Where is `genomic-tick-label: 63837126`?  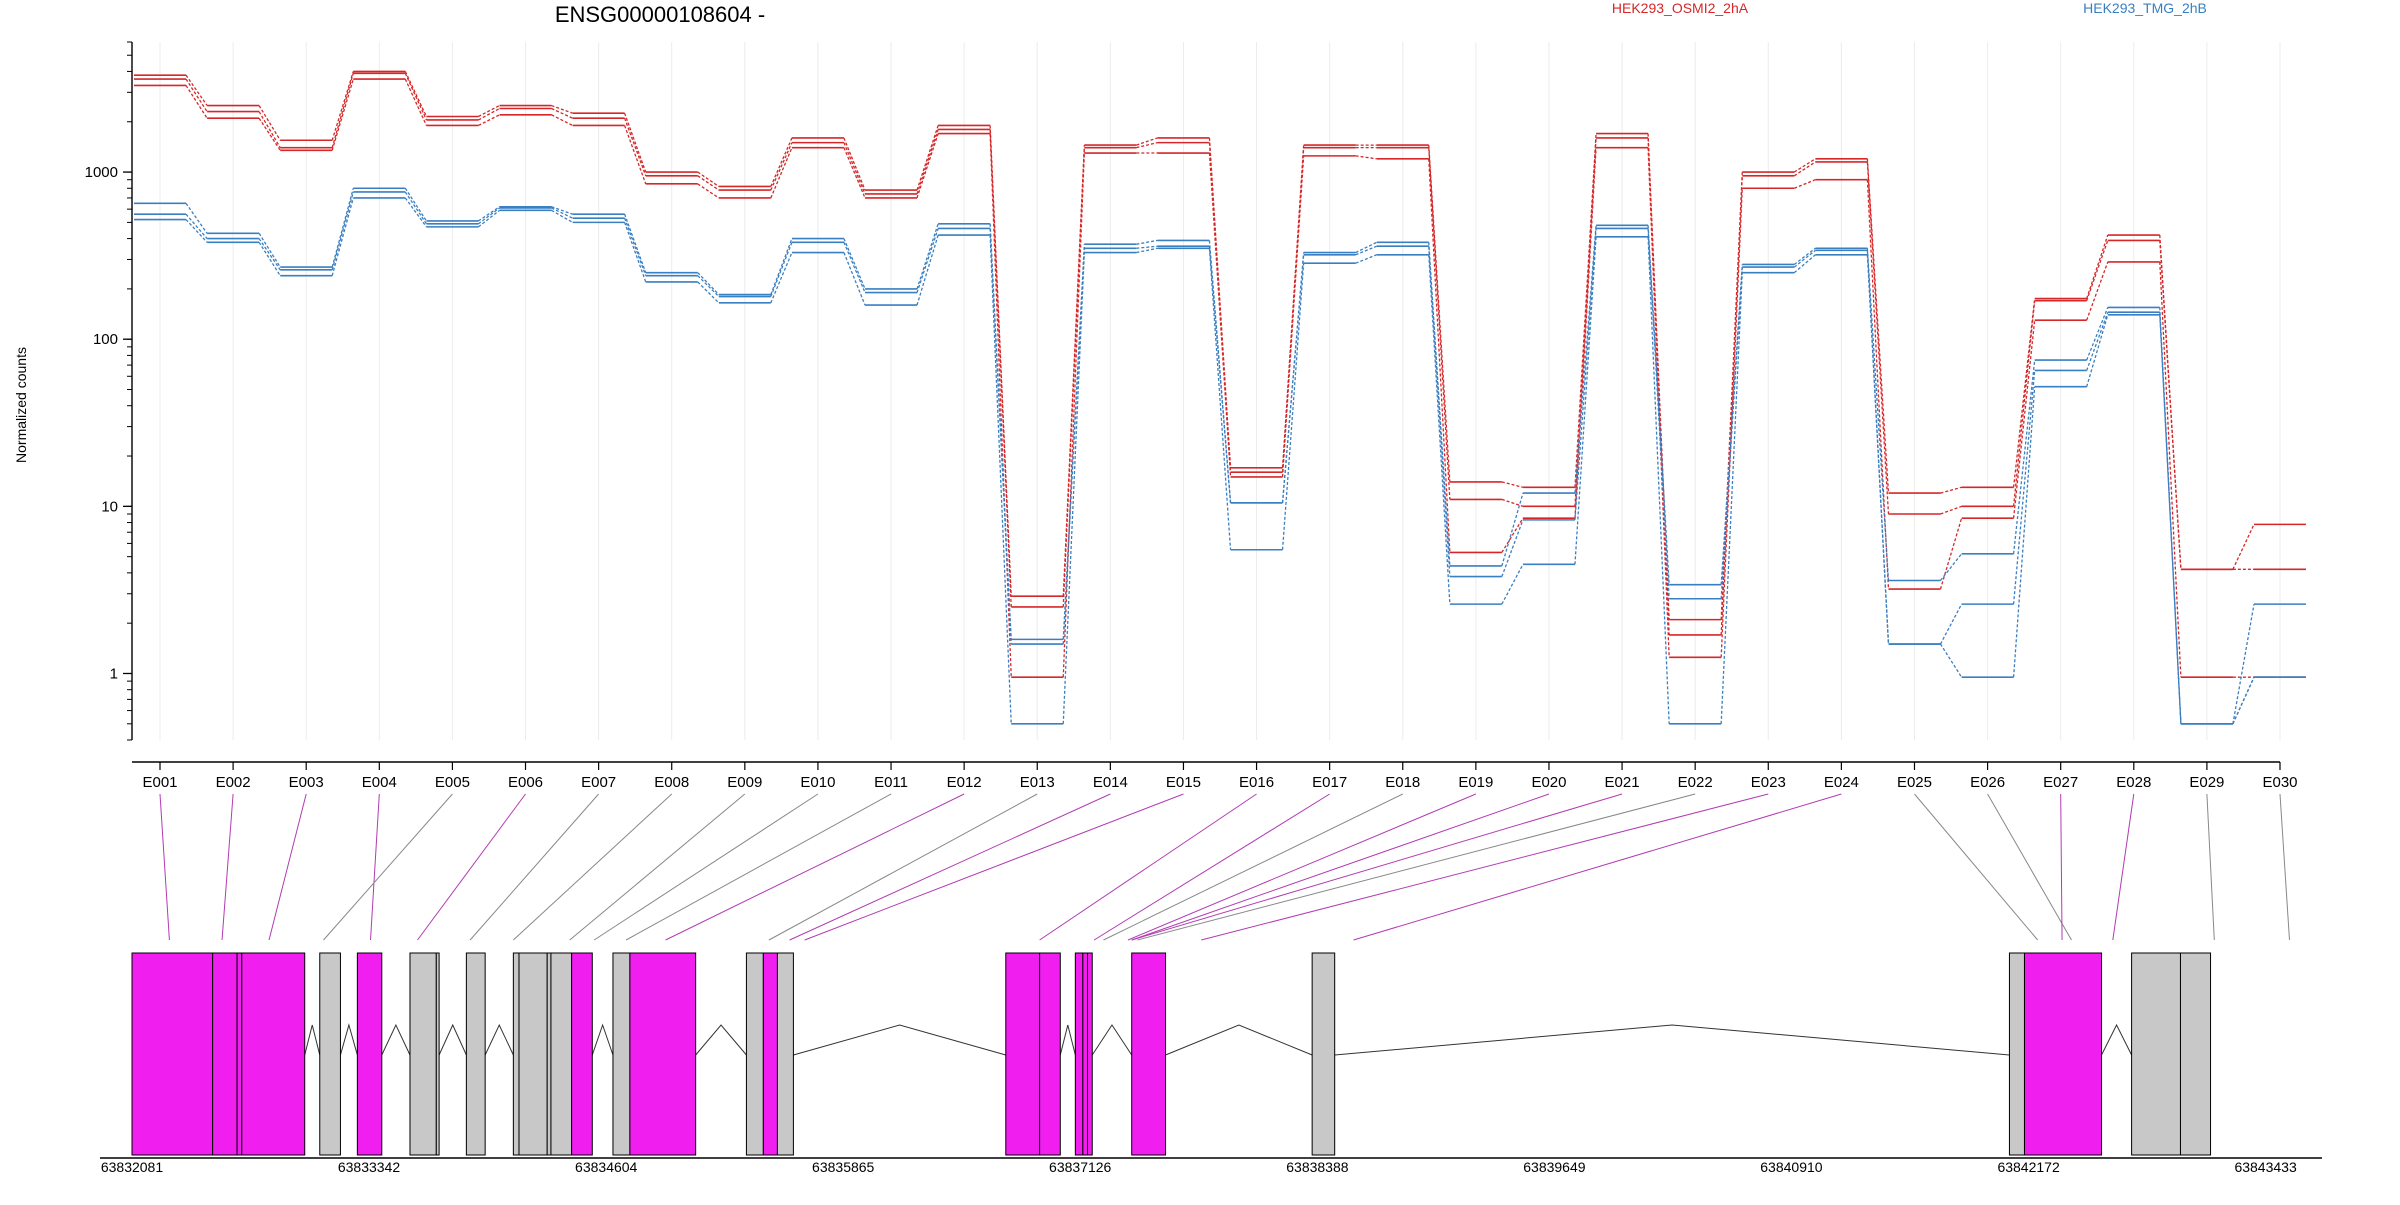 genomic-tick-label: 63837126 is located at coordinates (1080, 1167).